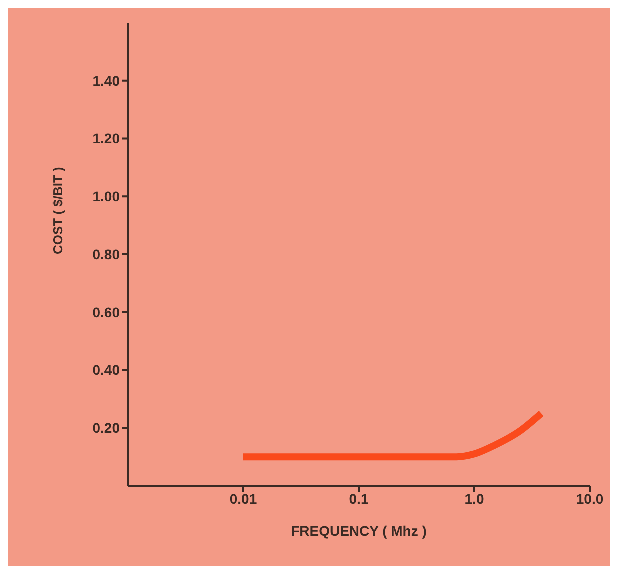 This screenshot has width=618, height=574. Describe the element at coordinates (106, 196) in the screenshot. I see `y-tick-label: 1.00` at that location.